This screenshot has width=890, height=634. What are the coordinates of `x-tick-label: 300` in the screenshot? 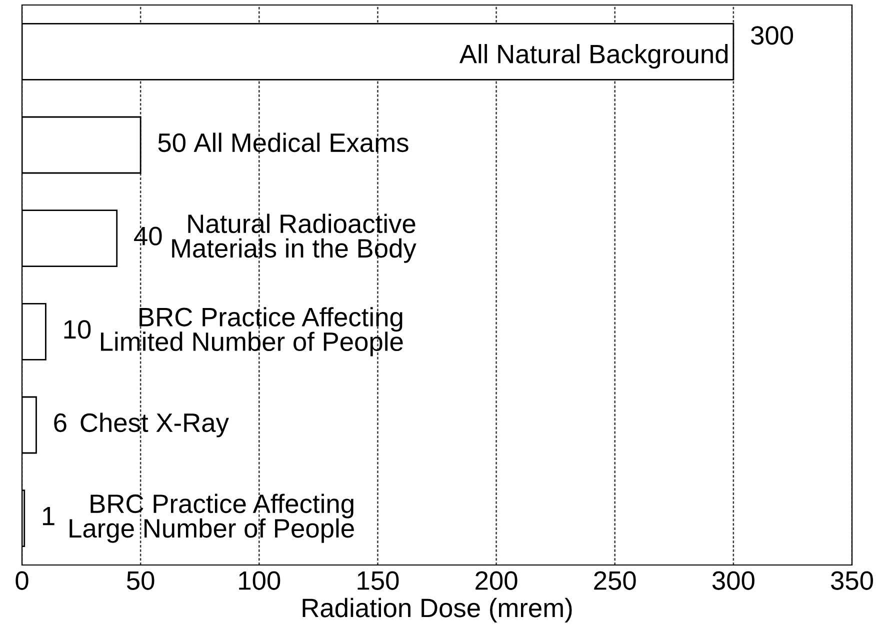 It's located at (733, 580).